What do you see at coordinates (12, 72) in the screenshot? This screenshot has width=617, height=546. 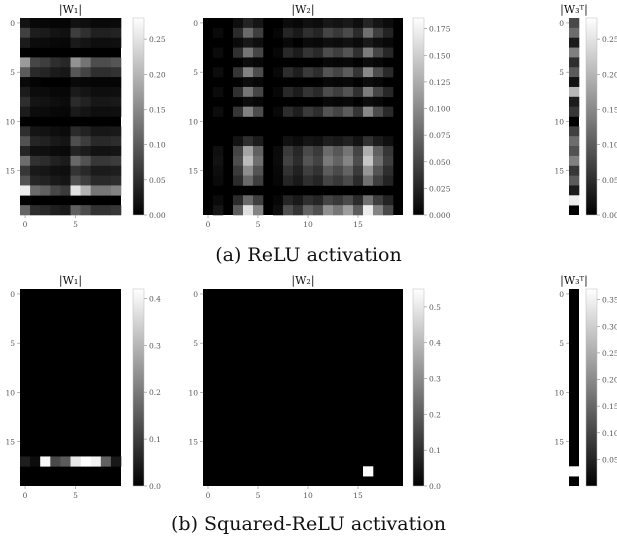 I see `y-tick-label: 5` at bounding box center [12, 72].